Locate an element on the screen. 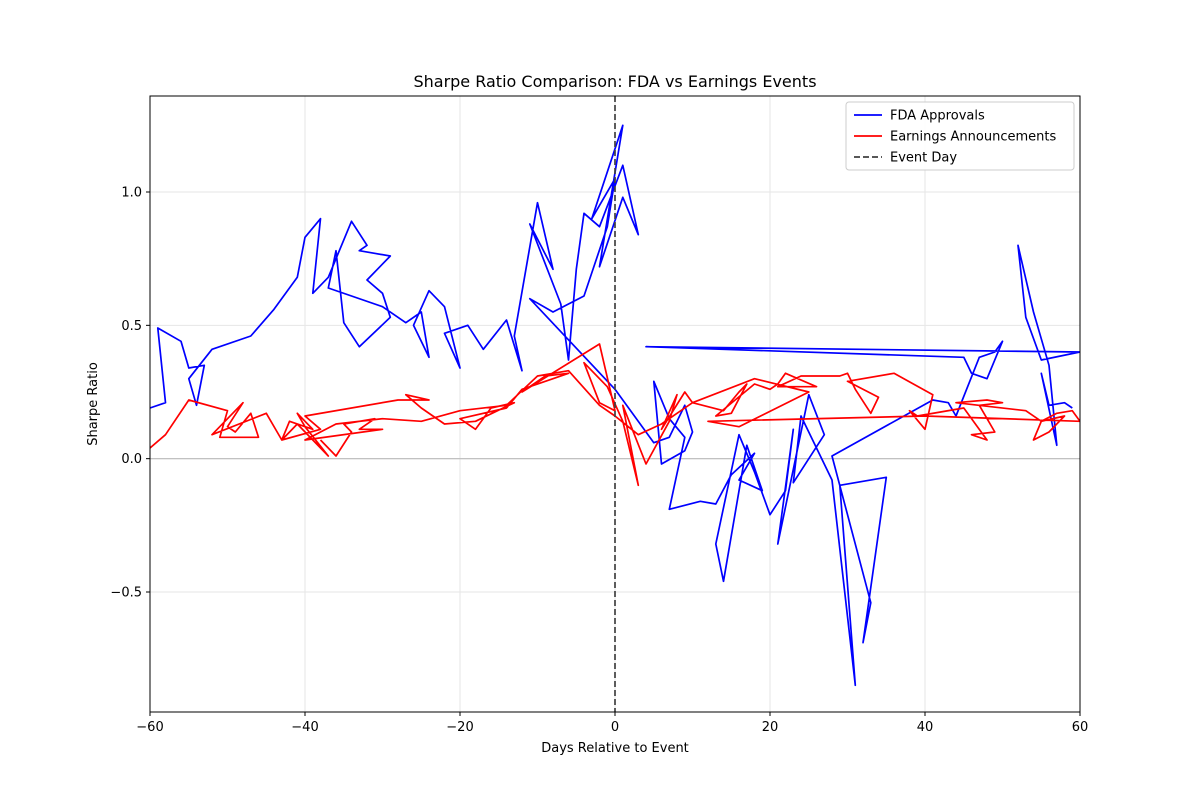  x-tick-label: 40 is located at coordinates (925, 727).